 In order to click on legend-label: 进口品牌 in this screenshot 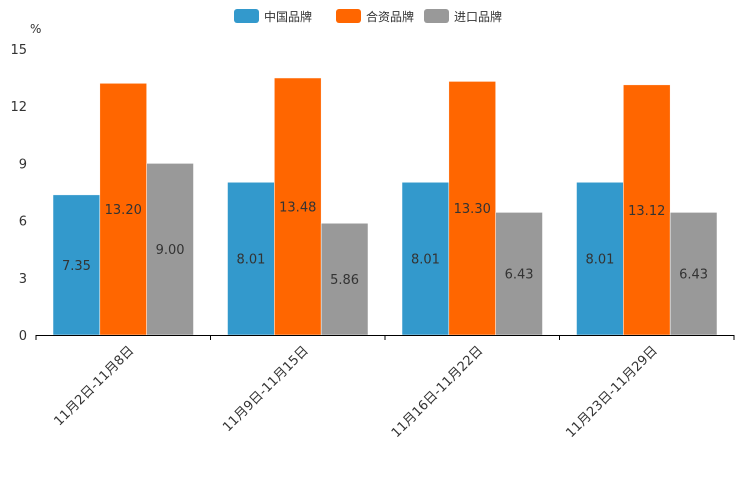, I will do `click(478, 17)`.